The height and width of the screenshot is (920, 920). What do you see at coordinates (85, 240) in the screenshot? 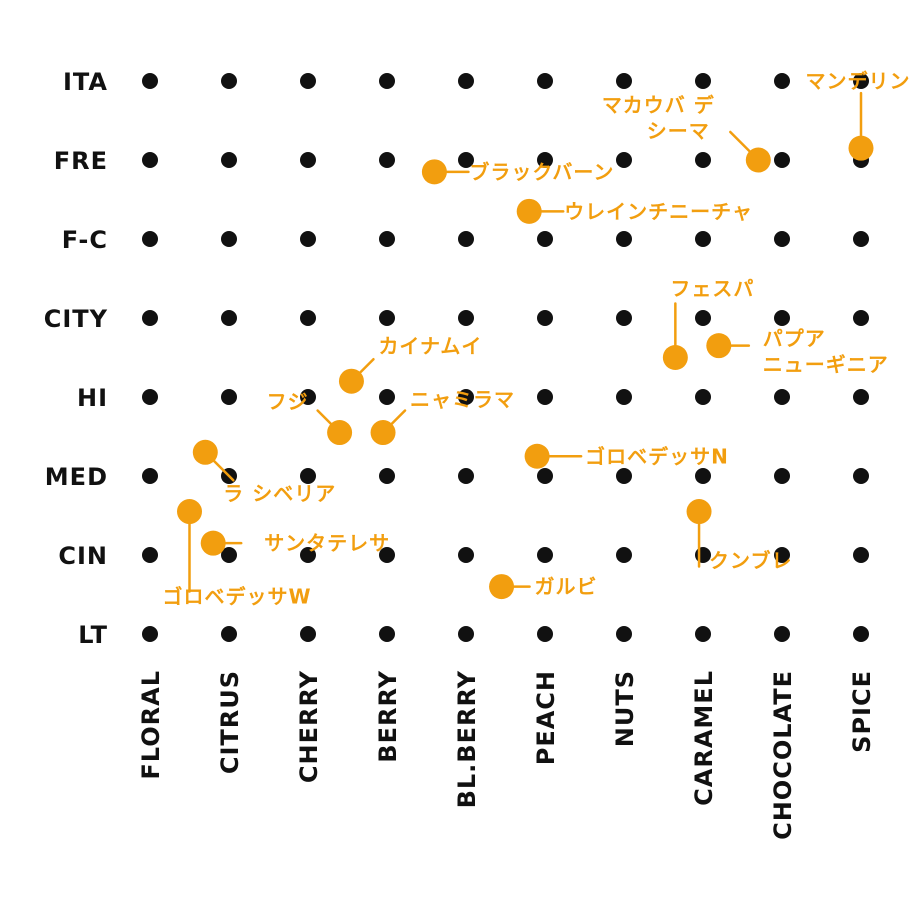
I see `roast-label: F-C` at bounding box center [85, 240].